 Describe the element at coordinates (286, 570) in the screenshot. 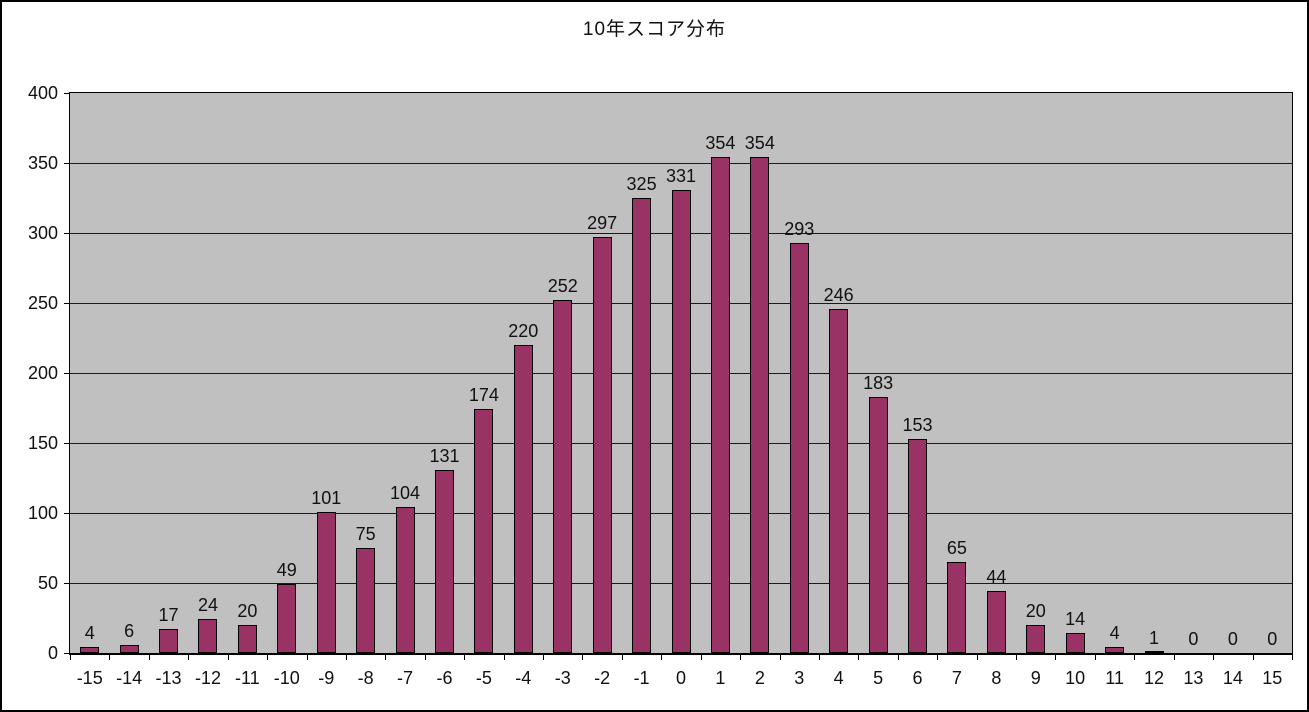

I see `bar-value-label: 49` at that location.